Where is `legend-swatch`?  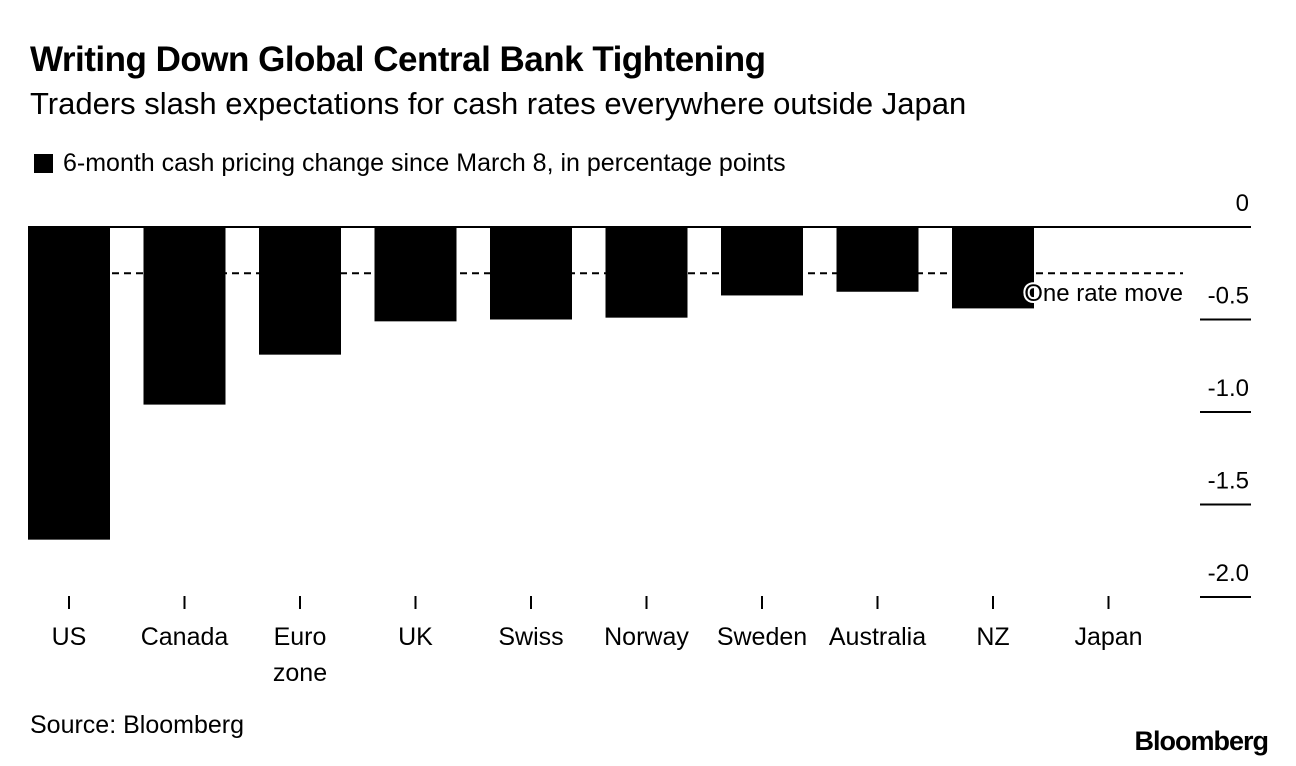
legend-swatch is located at coordinates (43, 163).